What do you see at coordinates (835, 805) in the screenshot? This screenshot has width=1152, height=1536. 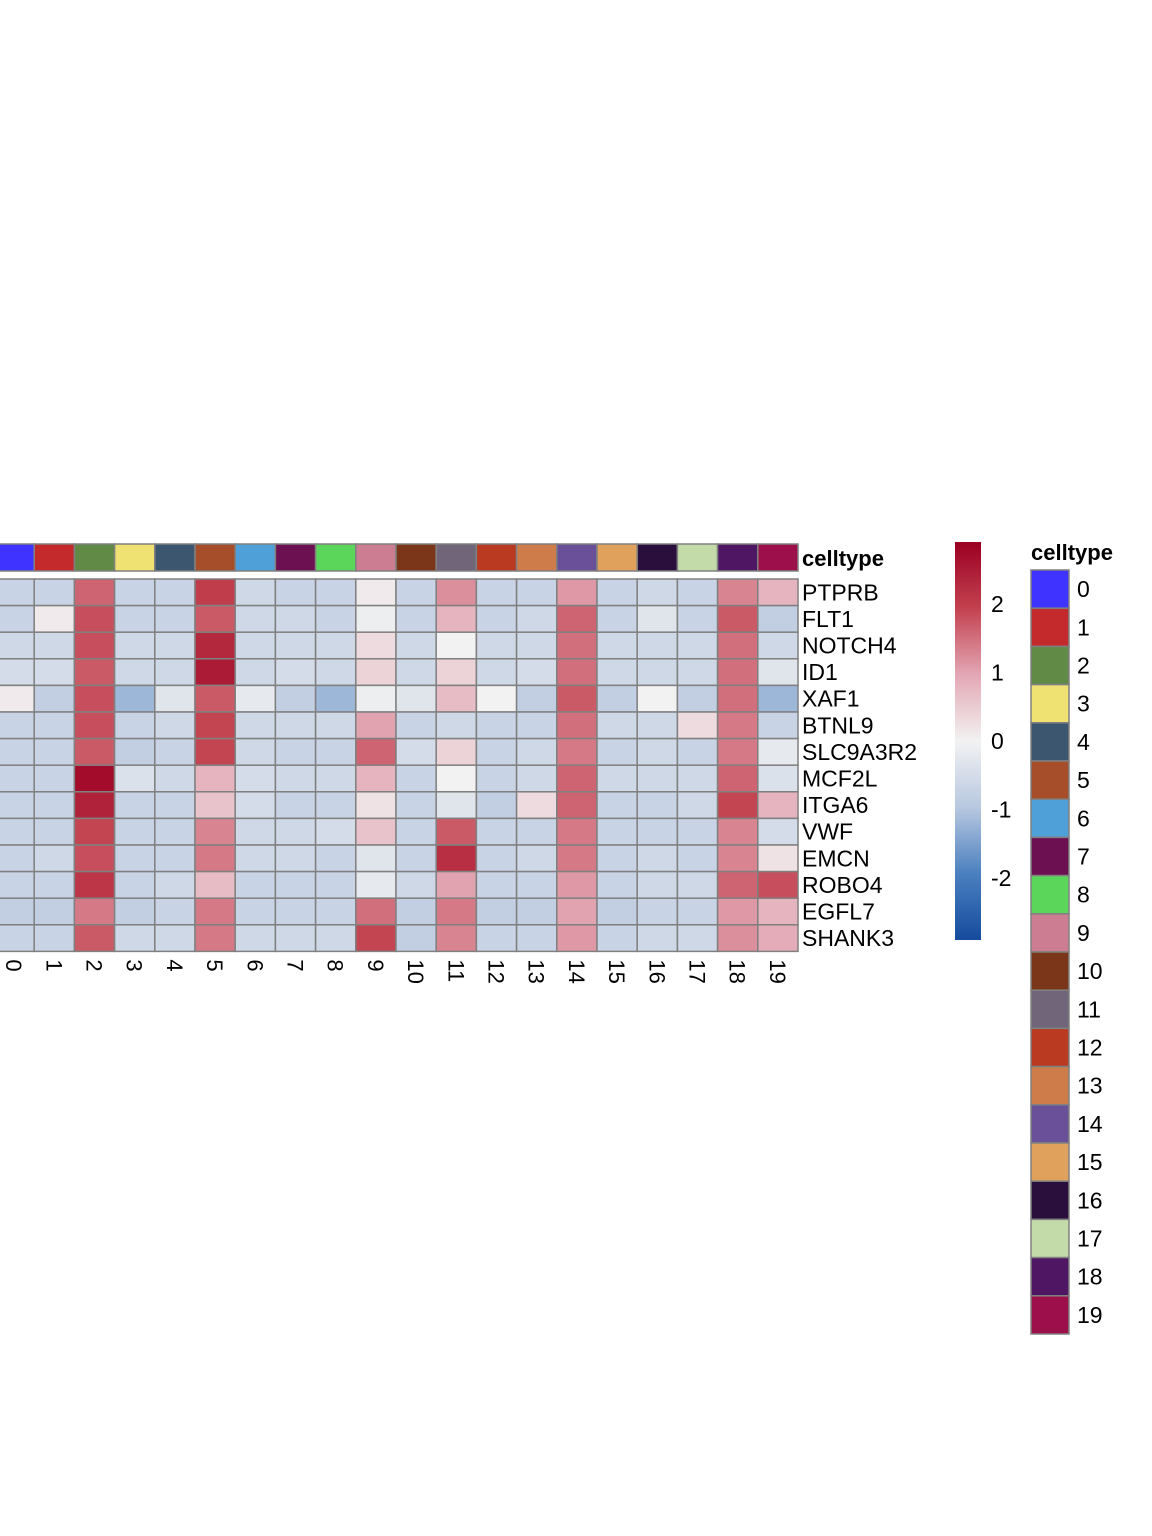 I see `row-label: ITGA6` at bounding box center [835, 805].